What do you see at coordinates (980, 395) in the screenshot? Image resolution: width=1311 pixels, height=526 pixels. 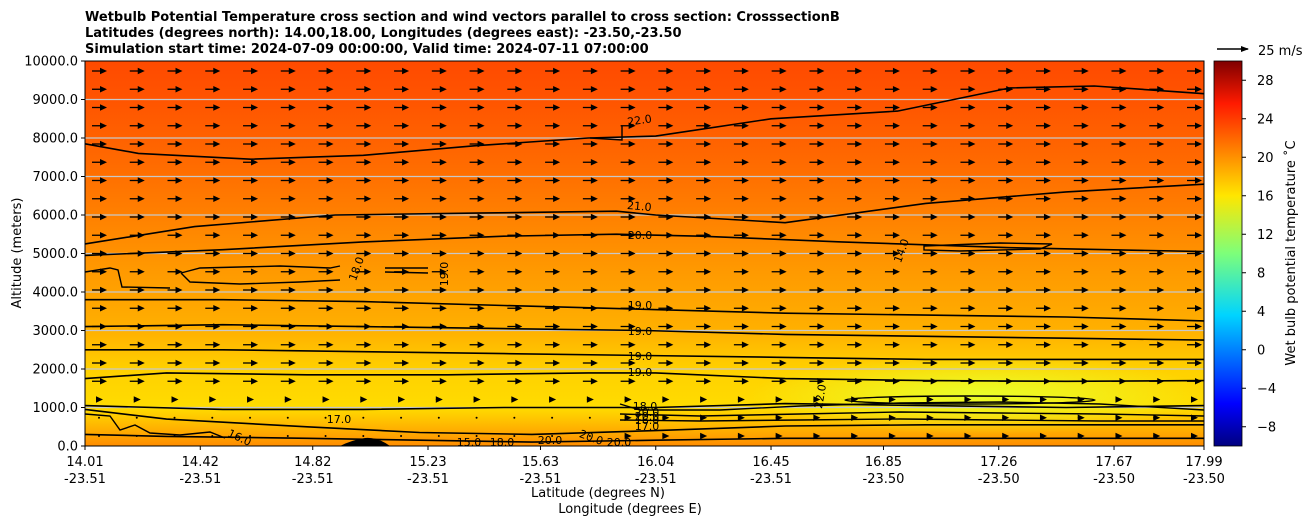 I see `warm-patch` at bounding box center [980, 395].